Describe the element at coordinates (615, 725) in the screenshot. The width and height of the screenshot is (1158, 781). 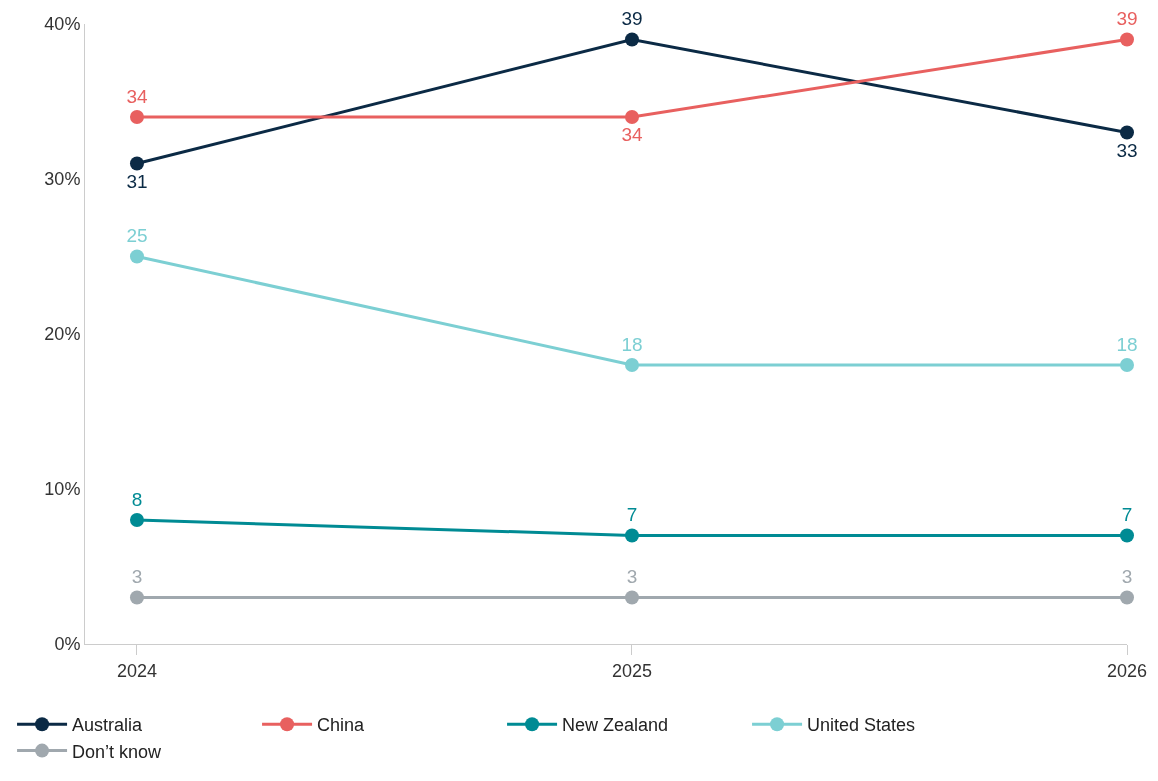
I see `legend-label: New Zealand` at that location.